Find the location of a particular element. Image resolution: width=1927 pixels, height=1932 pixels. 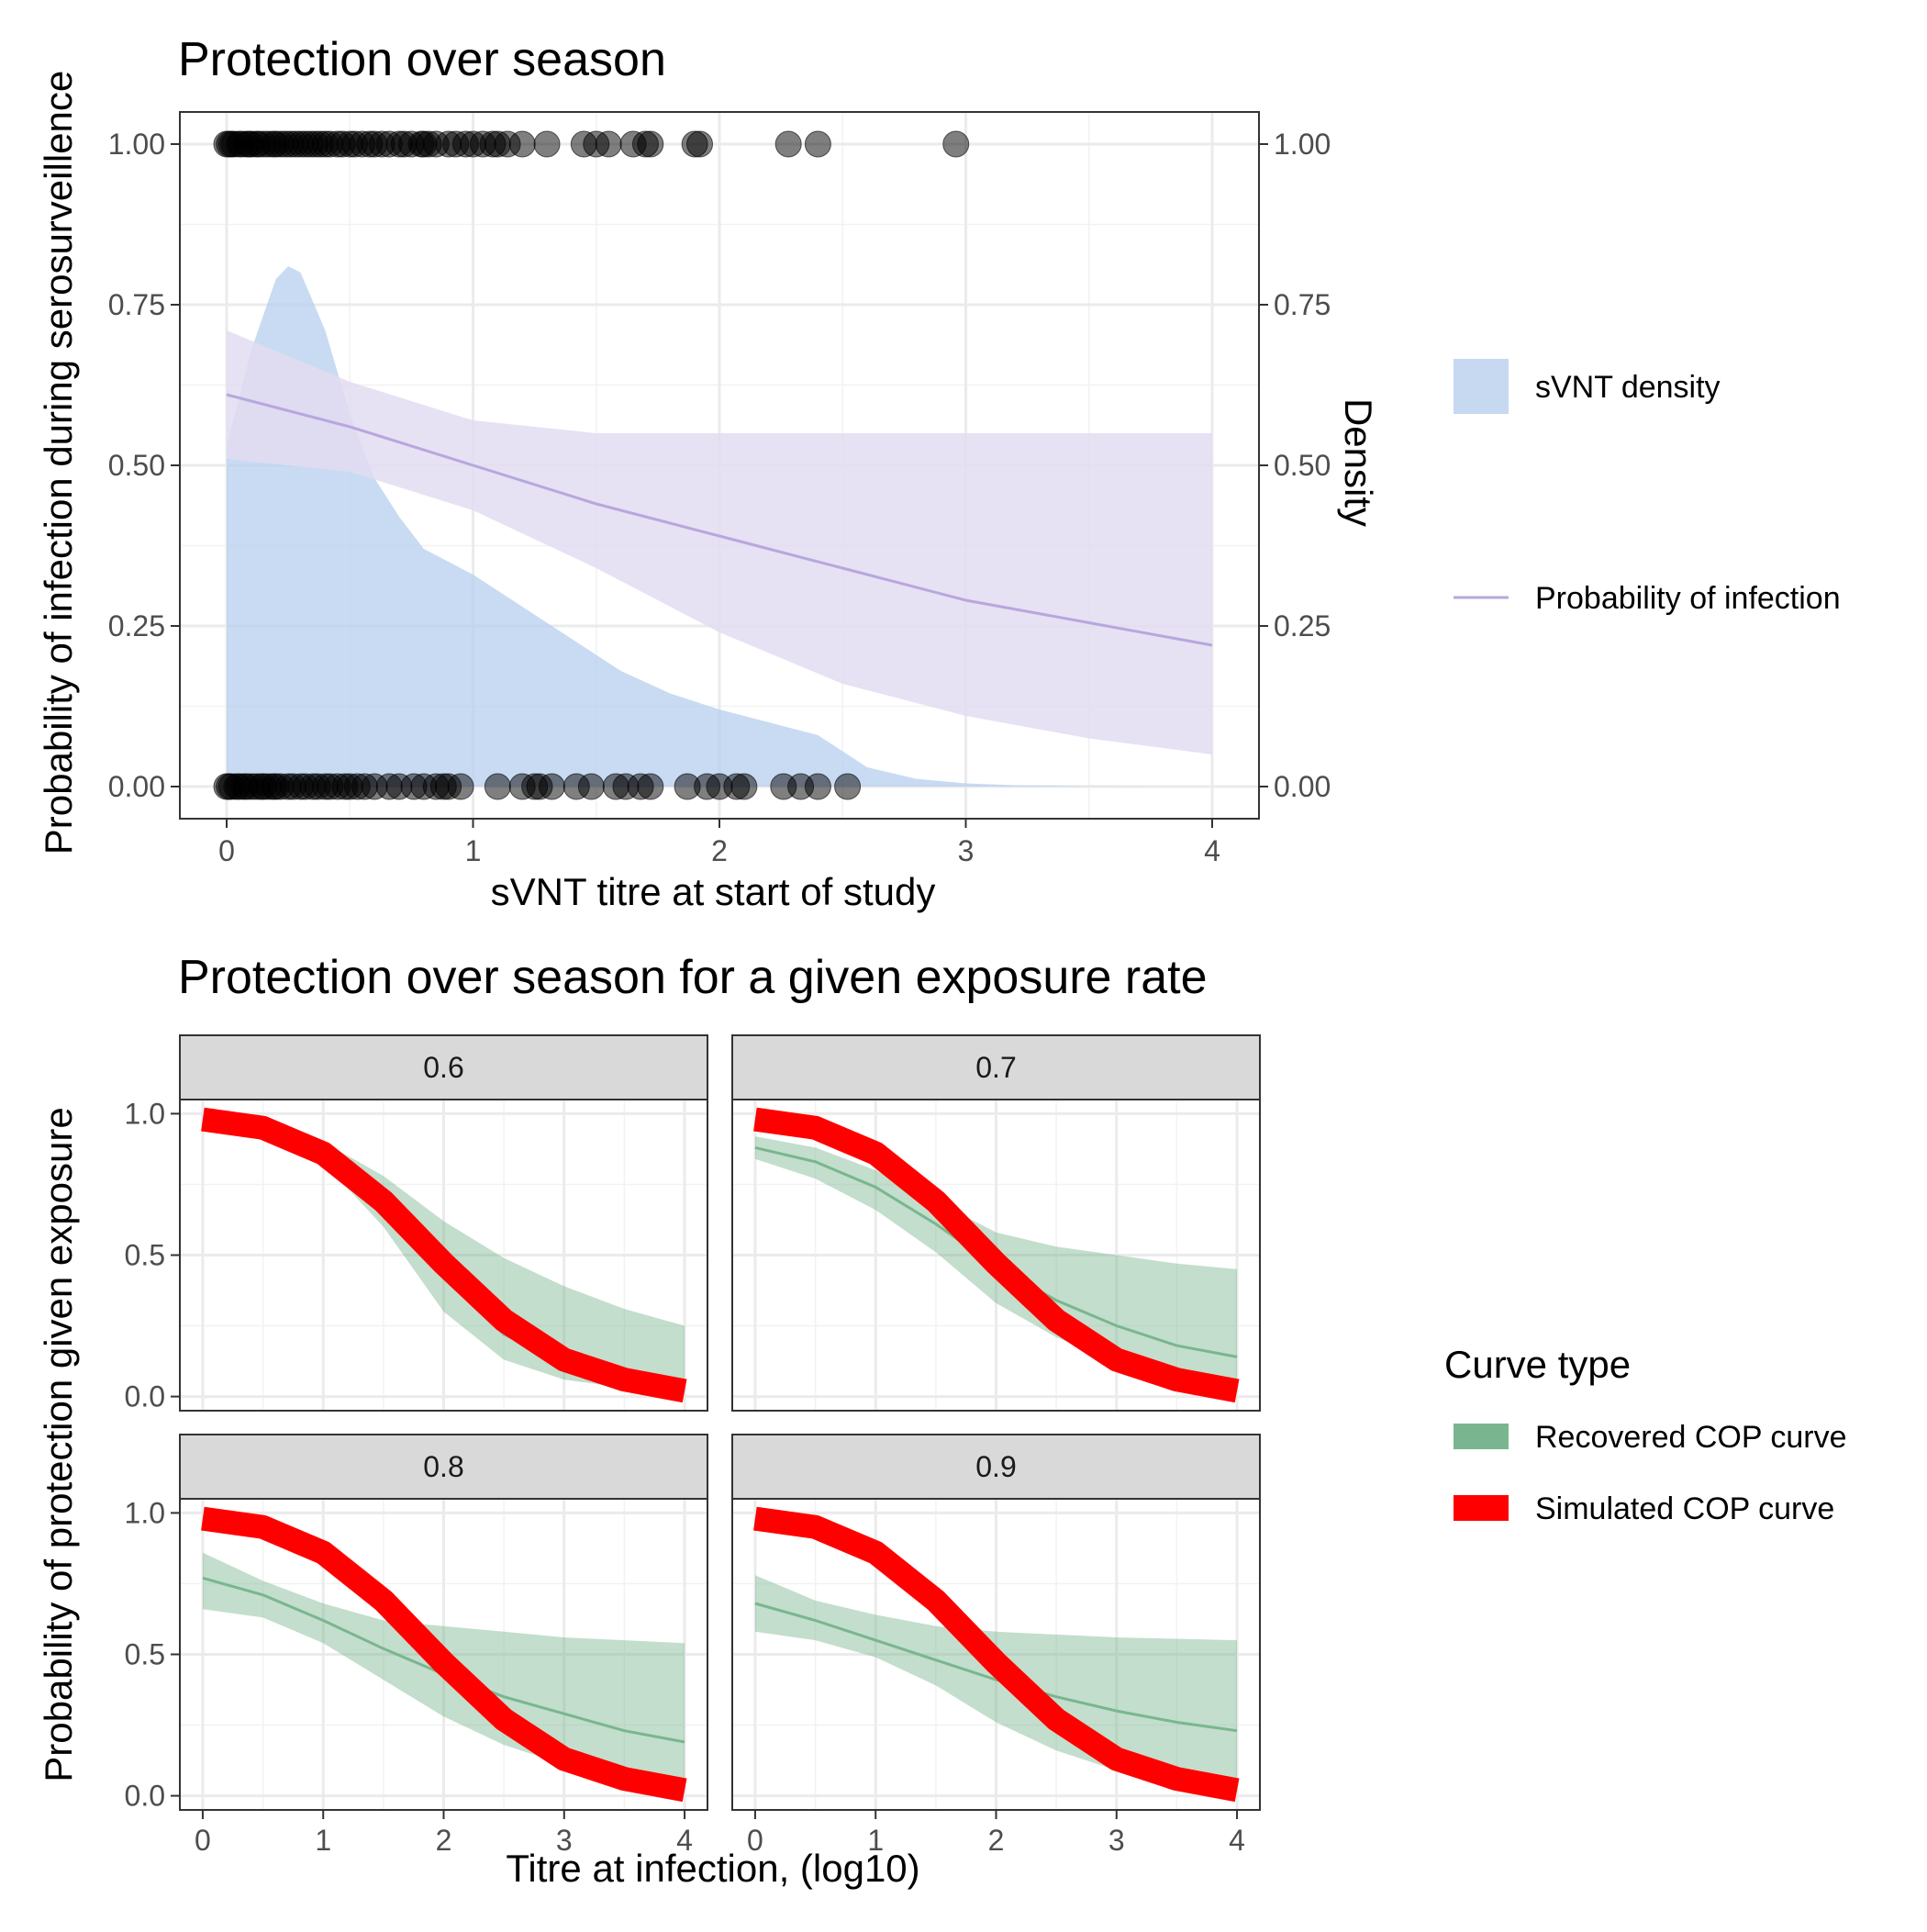

facet-panel-0.7: 0.7 is located at coordinates (996, 1223).